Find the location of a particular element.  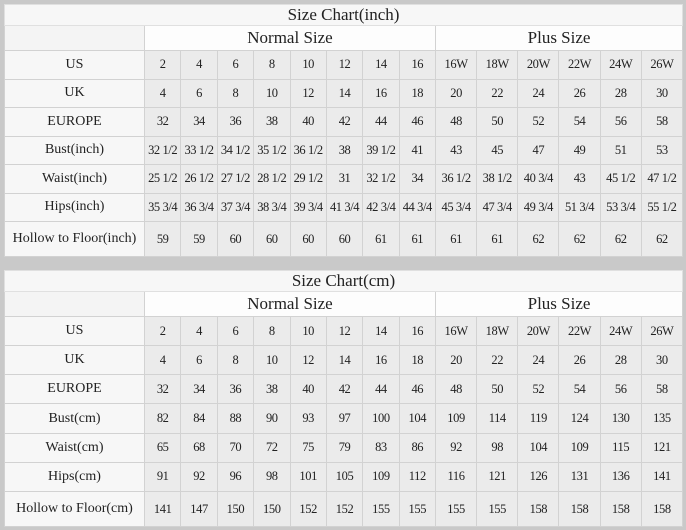

size-value-cell: 53 is located at coordinates (662, 150).